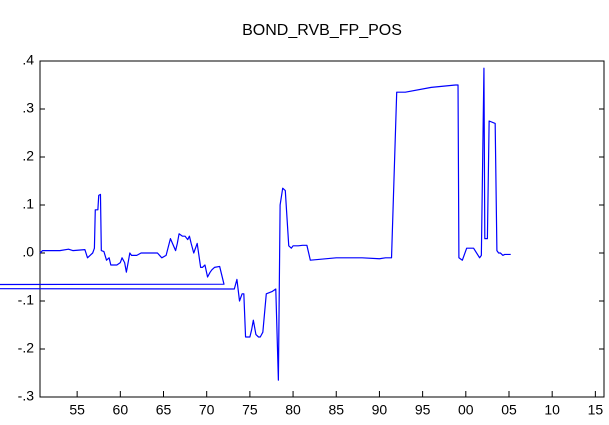 The height and width of the screenshot is (425, 609). Describe the element at coordinates (28, 204) in the screenshot. I see `y-tick-label: .1` at that location.